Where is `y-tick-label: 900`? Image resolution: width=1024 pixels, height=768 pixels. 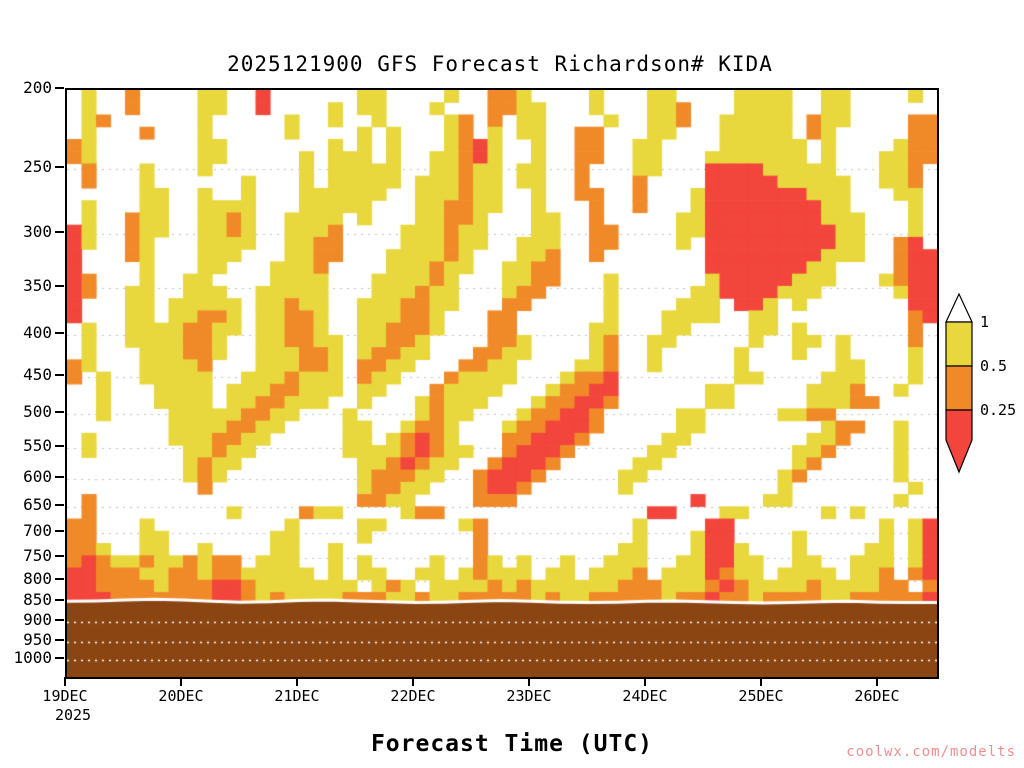
y-tick-label: 900 is located at coordinates (37, 620).